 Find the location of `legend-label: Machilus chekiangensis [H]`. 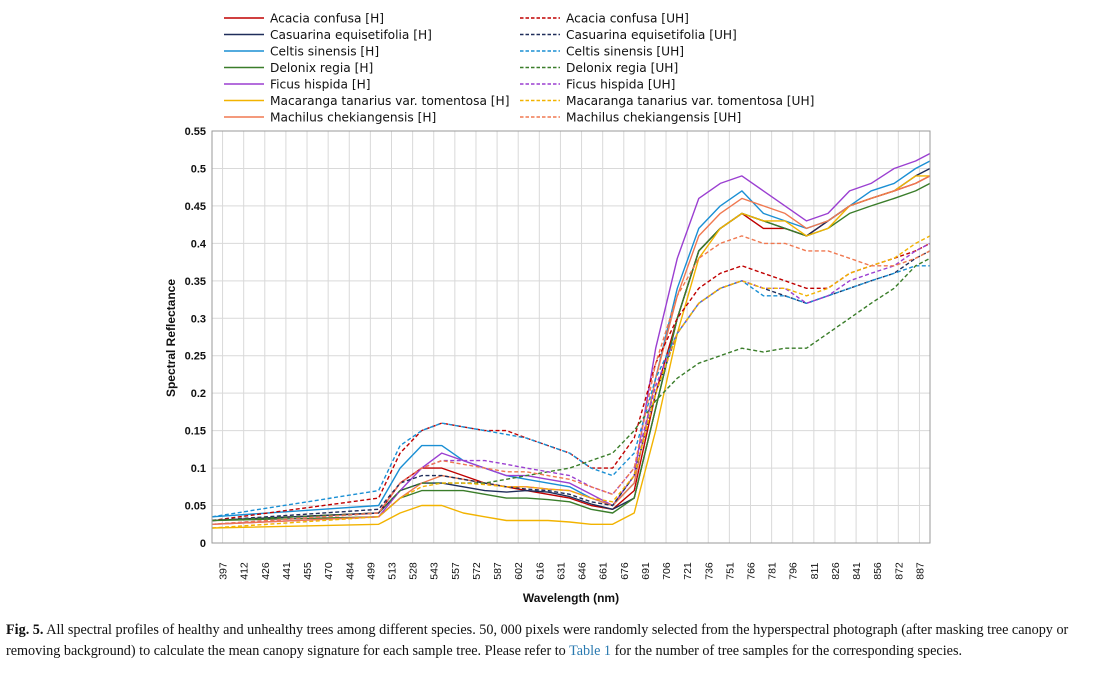

legend-label: Machilus chekiangensis [H] is located at coordinates (353, 118).